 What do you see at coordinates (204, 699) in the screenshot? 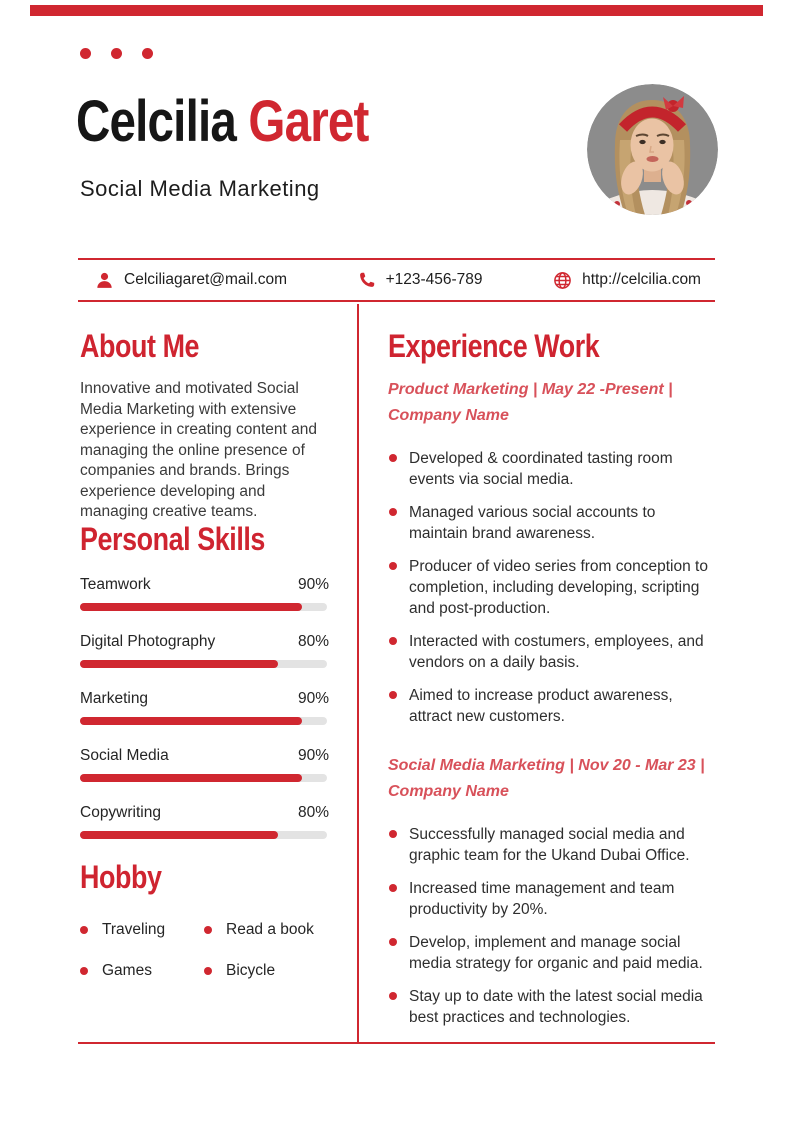
I see `skill-row-header: Marketing 90%` at bounding box center [204, 699].